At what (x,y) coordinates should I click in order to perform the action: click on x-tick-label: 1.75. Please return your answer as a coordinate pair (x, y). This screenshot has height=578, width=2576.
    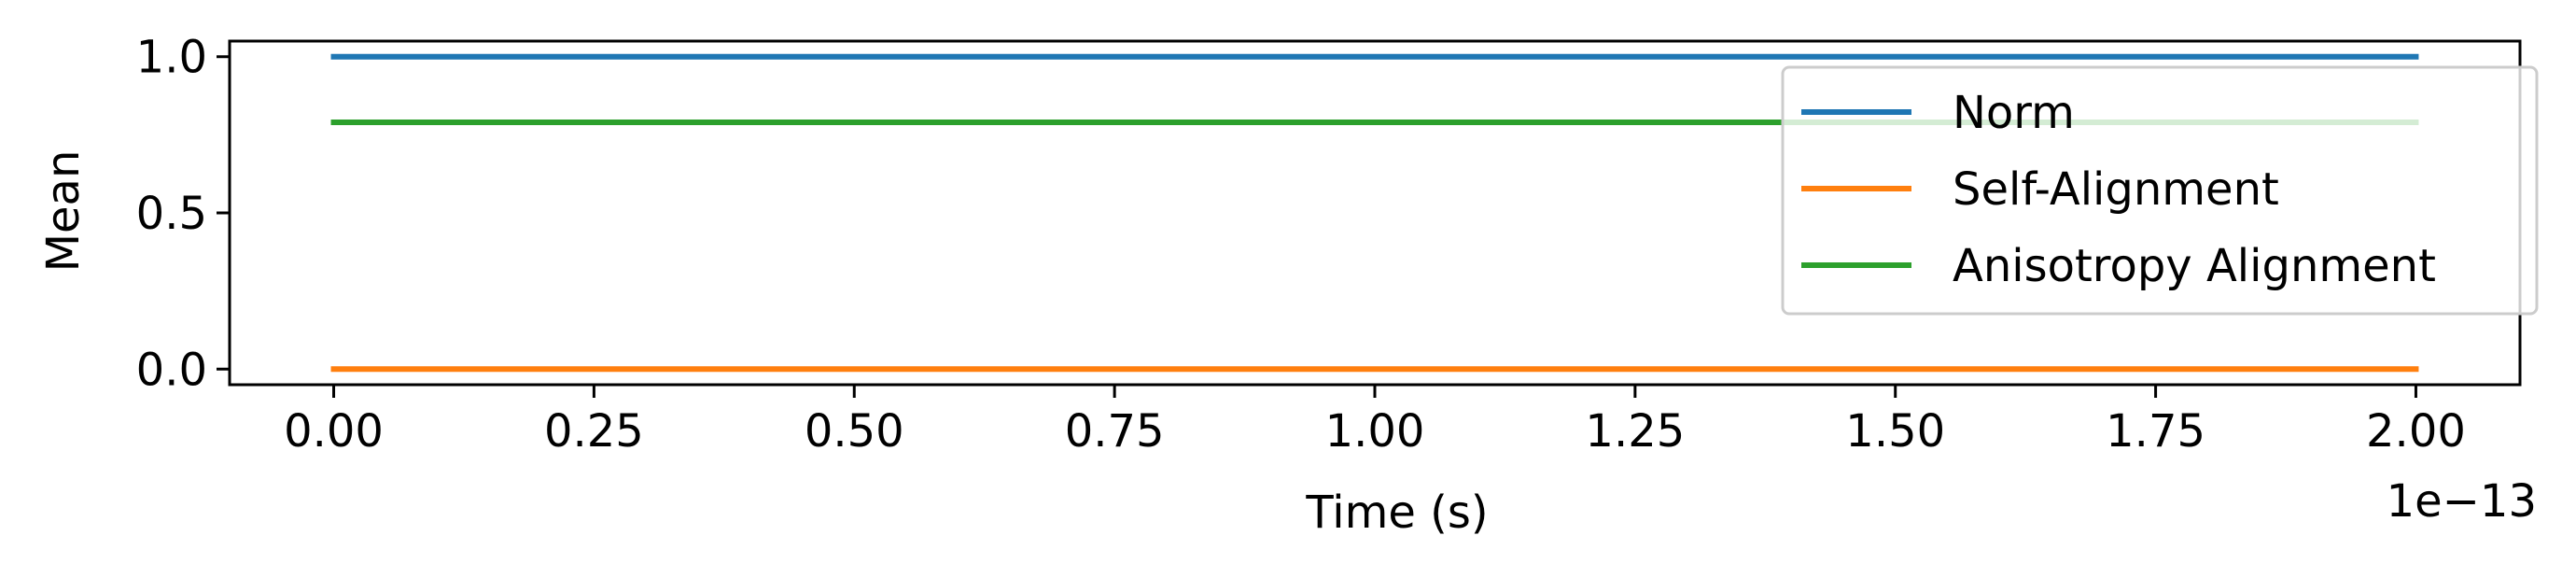
    Looking at the image, I should click on (2155, 432).